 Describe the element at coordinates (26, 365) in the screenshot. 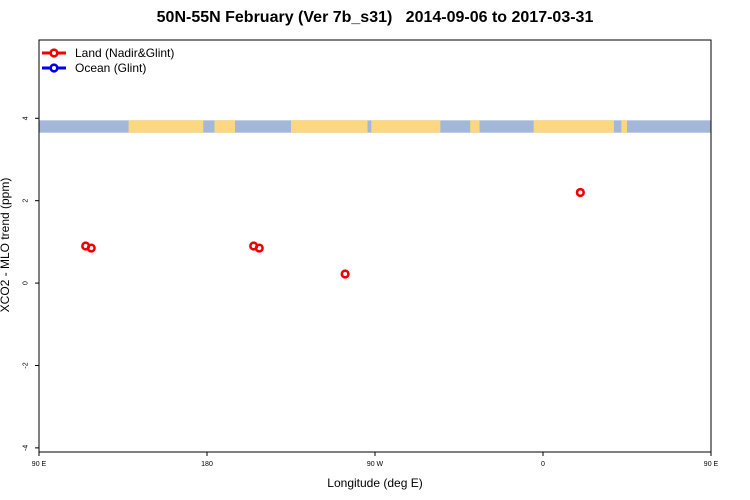

I see `y-tick-label: -2` at that location.